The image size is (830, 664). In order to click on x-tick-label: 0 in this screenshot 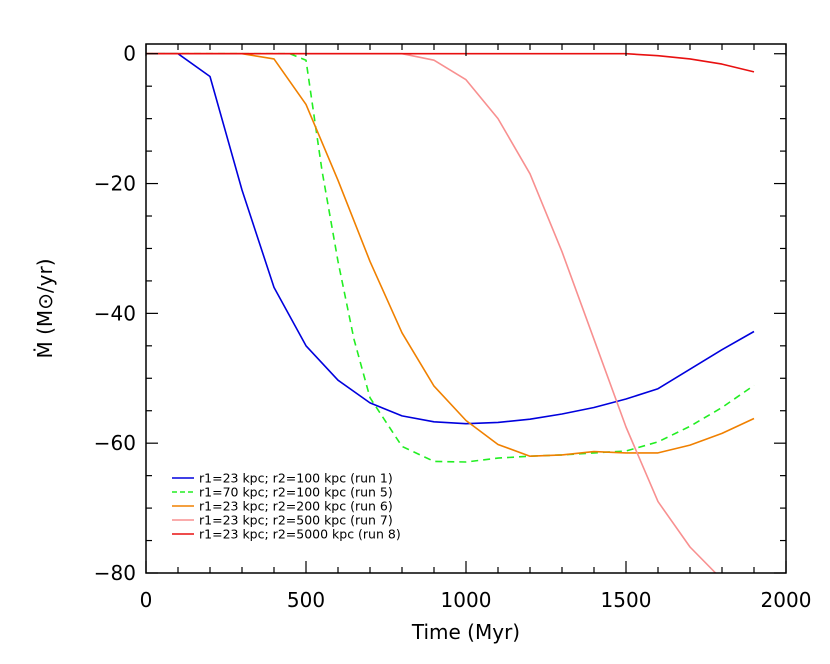, I will do `click(146, 600)`.